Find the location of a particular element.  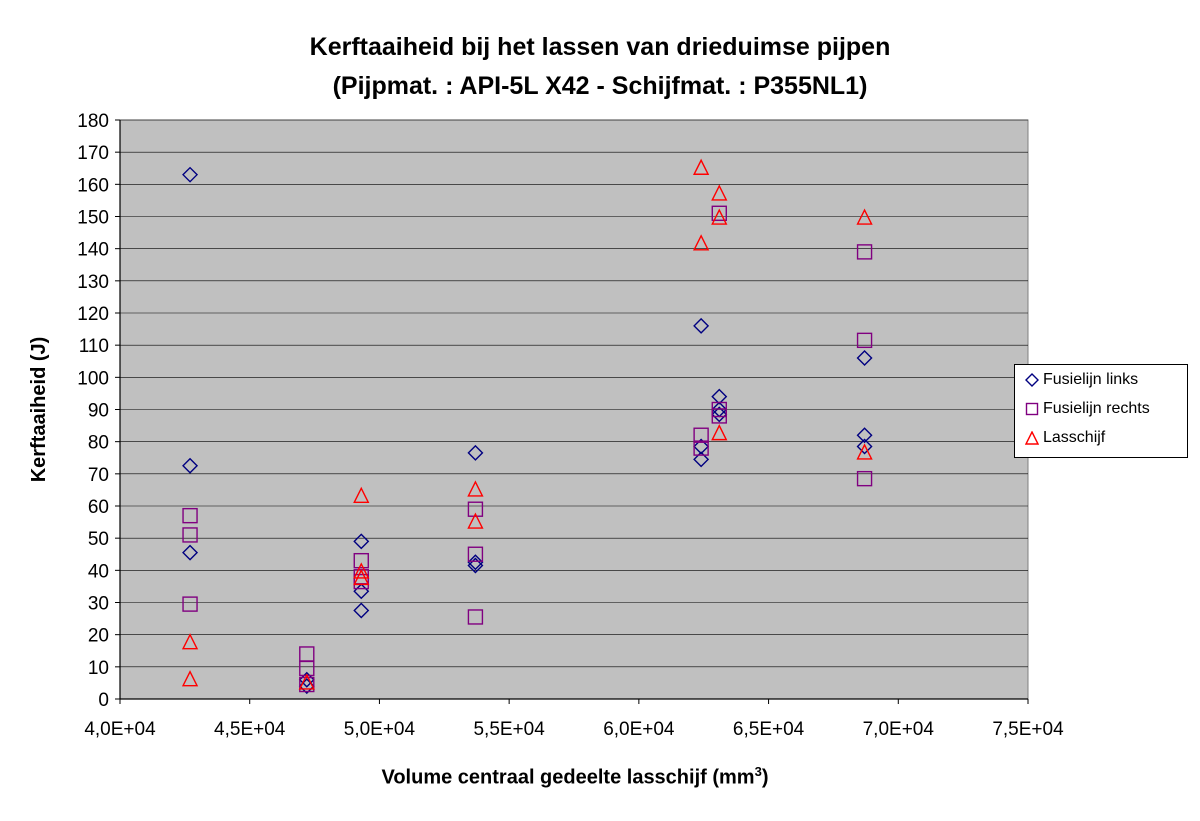

y-tick-label: 0 is located at coordinates (103, 700).